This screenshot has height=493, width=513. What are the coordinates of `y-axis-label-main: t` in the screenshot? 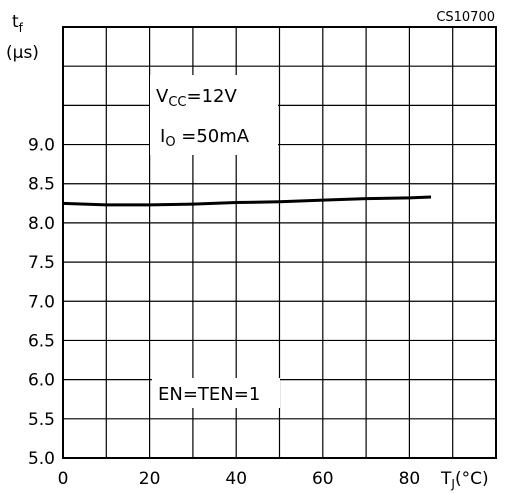 It's located at (15, 22).